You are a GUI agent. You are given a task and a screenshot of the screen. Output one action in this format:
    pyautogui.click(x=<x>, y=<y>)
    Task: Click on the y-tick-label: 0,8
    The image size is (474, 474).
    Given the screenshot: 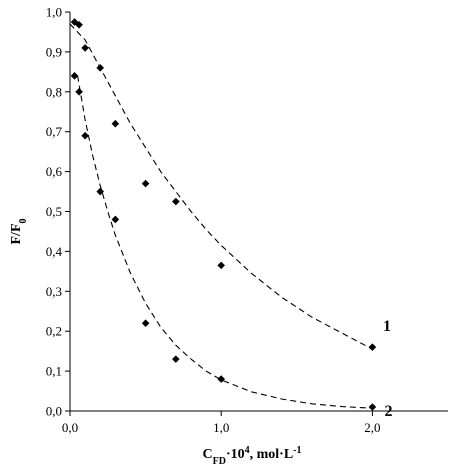 What is the action you would take?
    pyautogui.click(x=54, y=91)
    